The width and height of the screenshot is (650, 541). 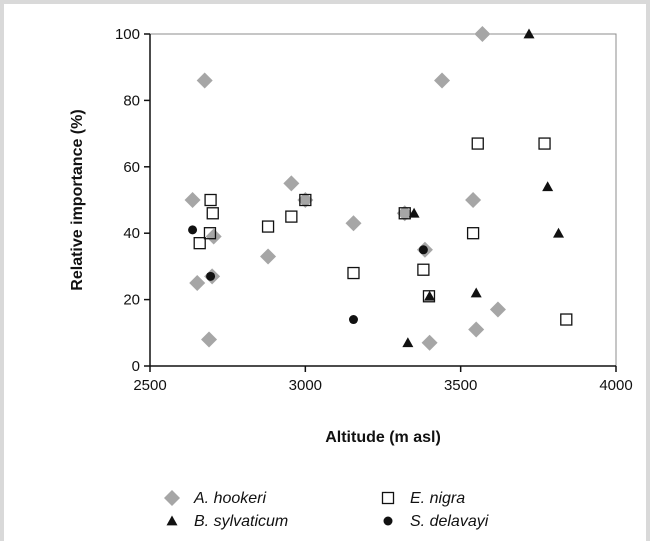 I want to click on x-tick-label: 2500, so click(x=149, y=385).